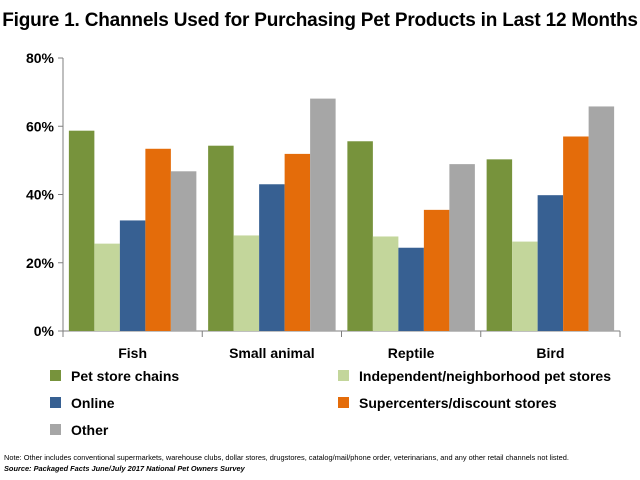 Image resolution: width=640 pixels, height=480 pixels. What do you see at coordinates (93, 403) in the screenshot?
I see `legend-label: Online` at bounding box center [93, 403].